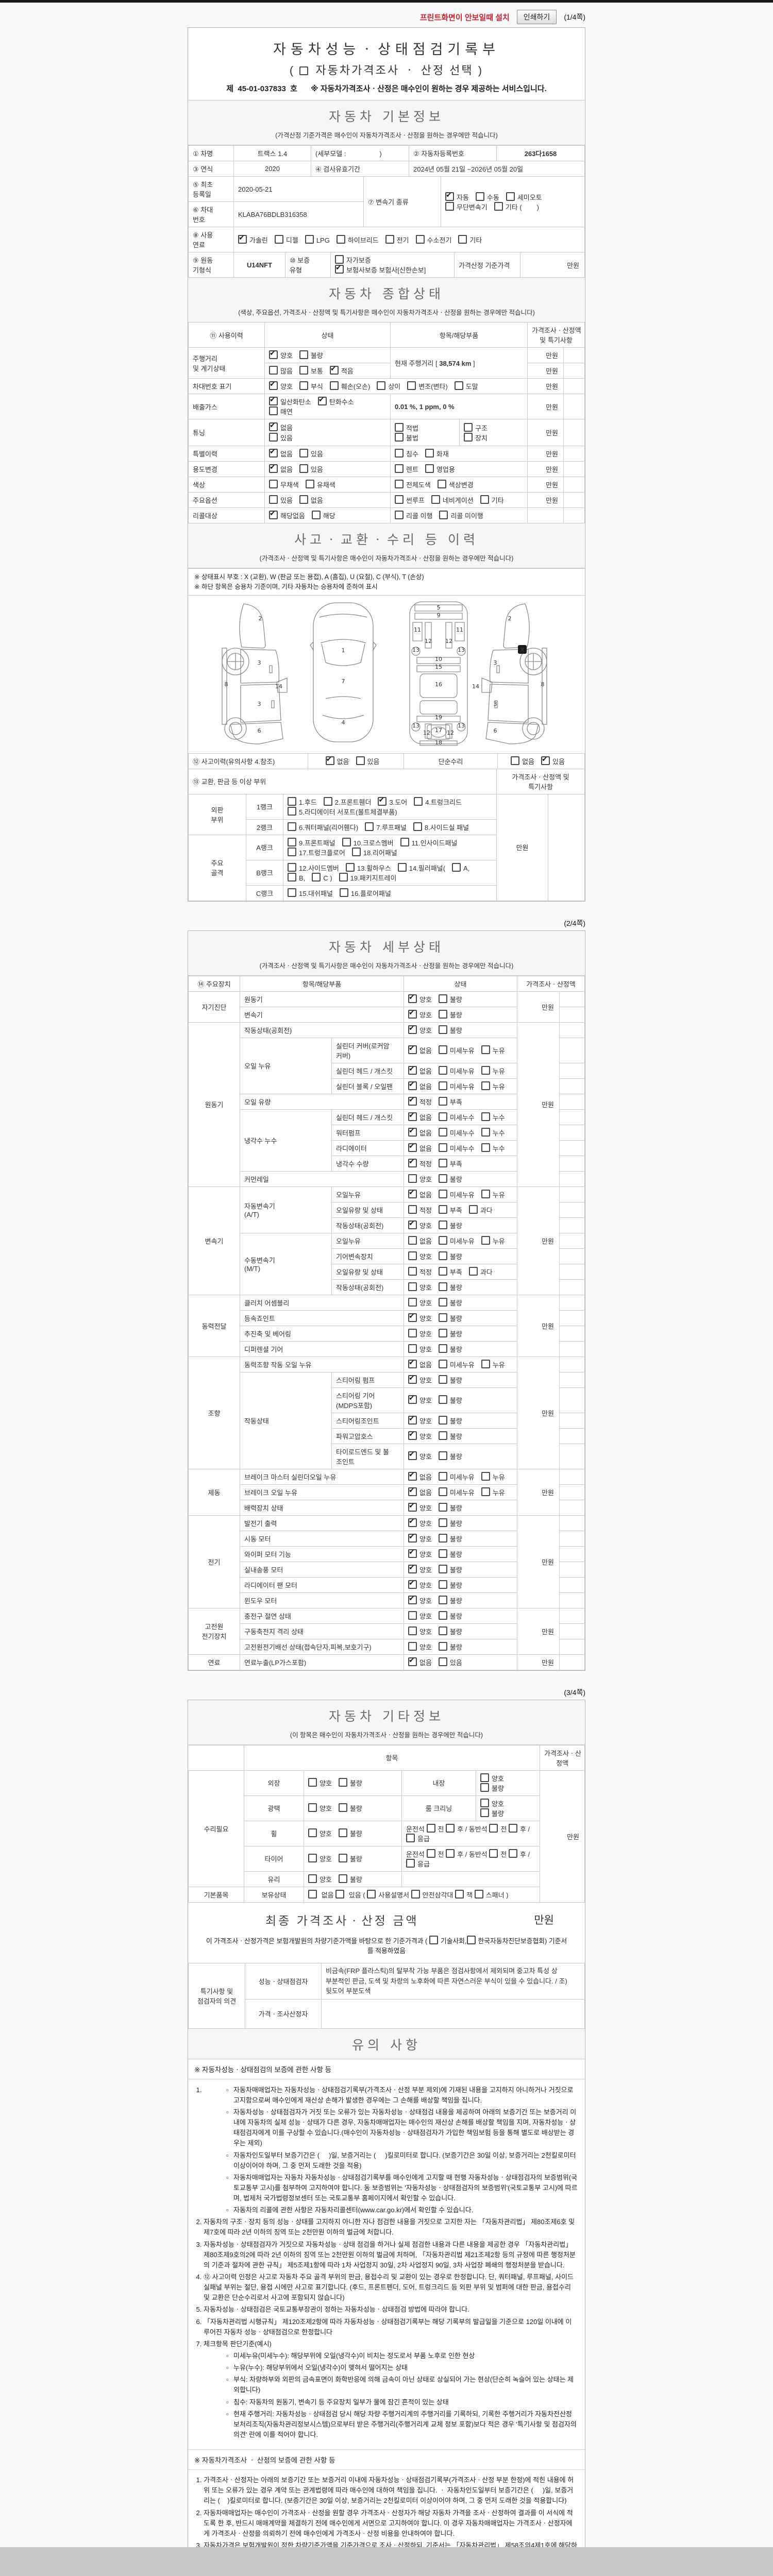 This screenshot has height=2576, width=773. Describe the element at coordinates (365, 893) in the screenshot. I see `checkbox-option: 16.플로어패널` at that location.